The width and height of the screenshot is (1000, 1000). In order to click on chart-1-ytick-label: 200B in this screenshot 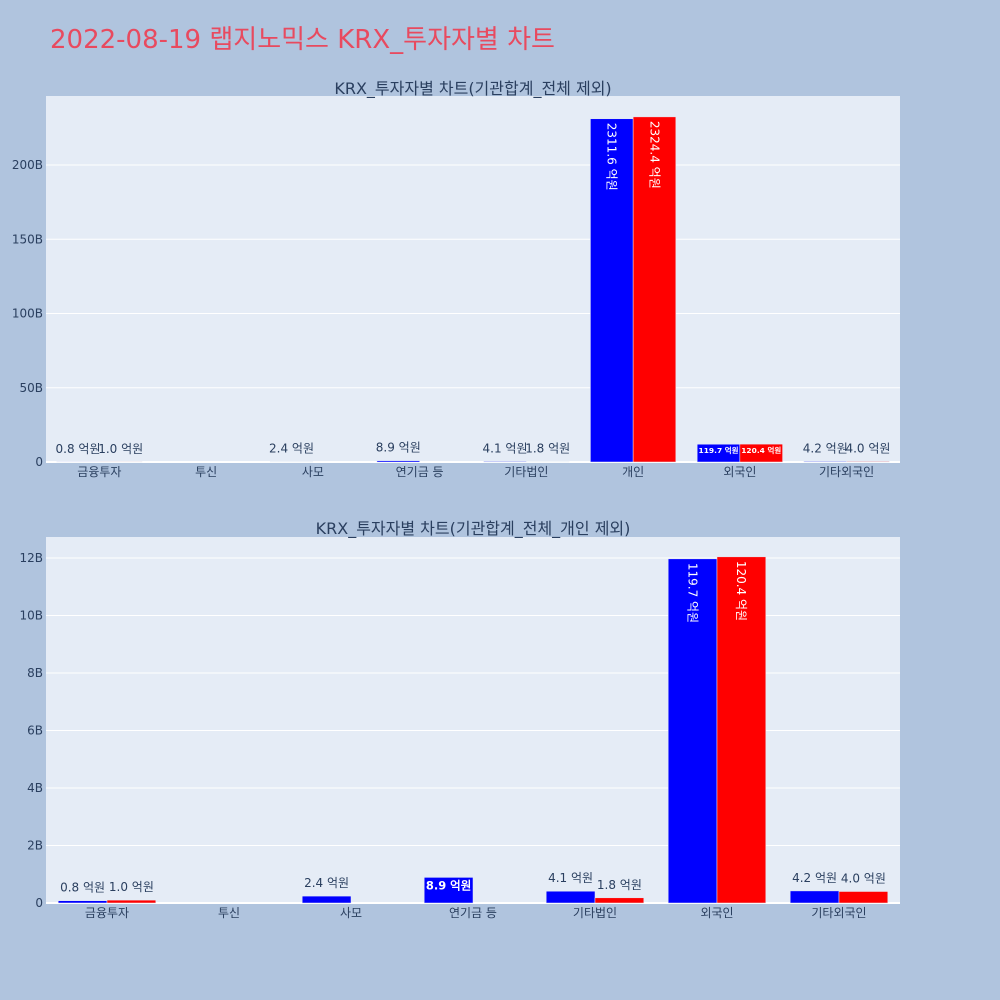, I will do `click(27, 165)`.